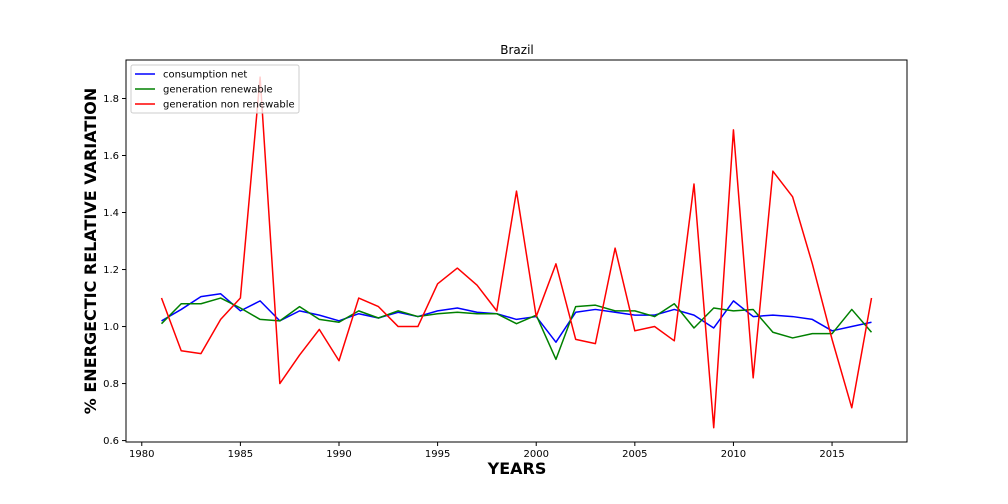 This screenshot has height=504, width=1008. Describe the element at coordinates (229, 105) in the screenshot. I see `legend-label-2: generation non renewable` at that location.